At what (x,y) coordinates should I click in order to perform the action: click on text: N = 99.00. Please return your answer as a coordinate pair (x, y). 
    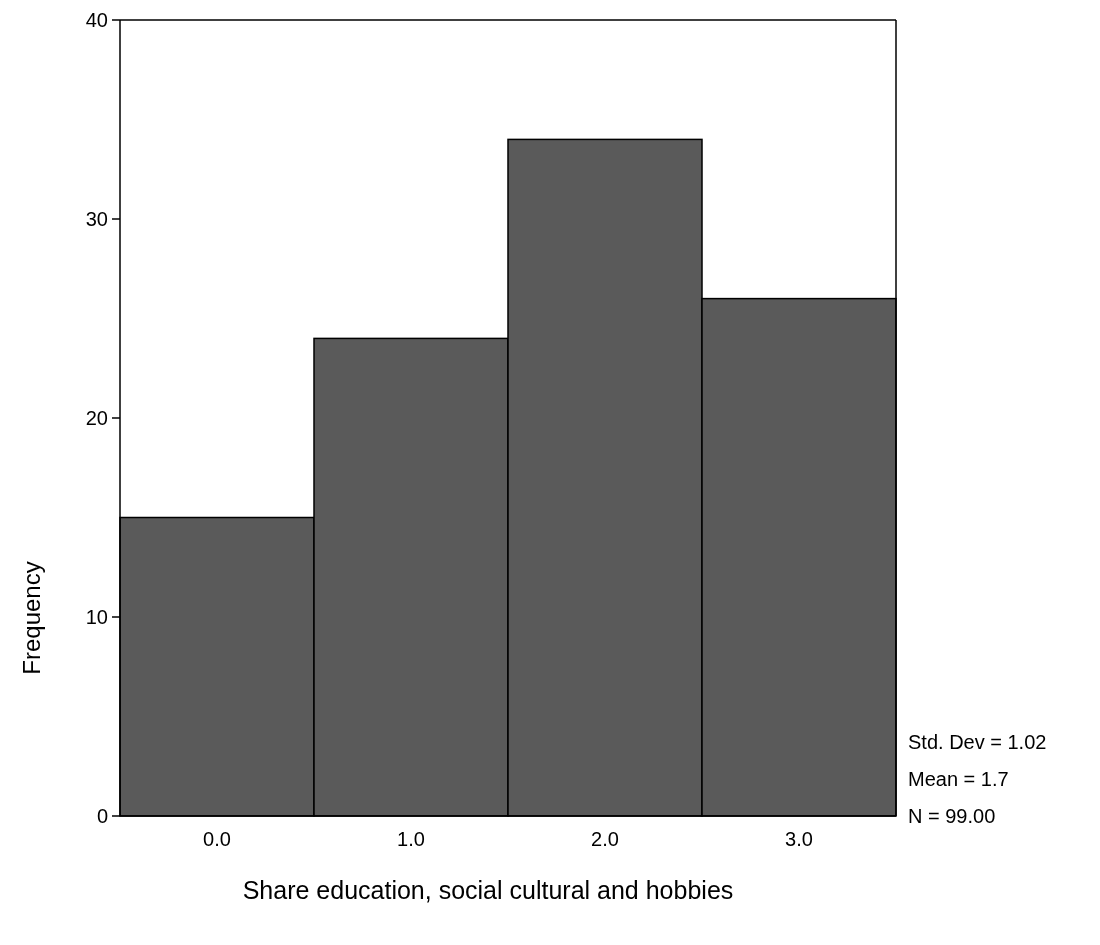
    Looking at the image, I should click on (952, 816).